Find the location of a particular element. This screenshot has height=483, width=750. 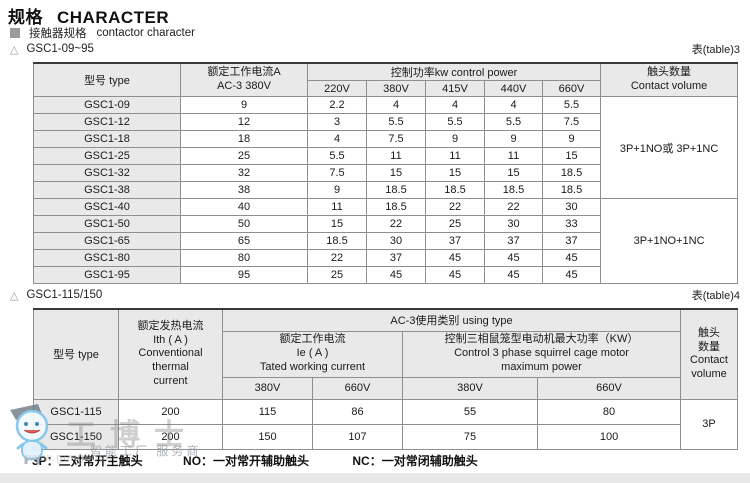

model-cell: GSC1-115 is located at coordinates (76, 411).